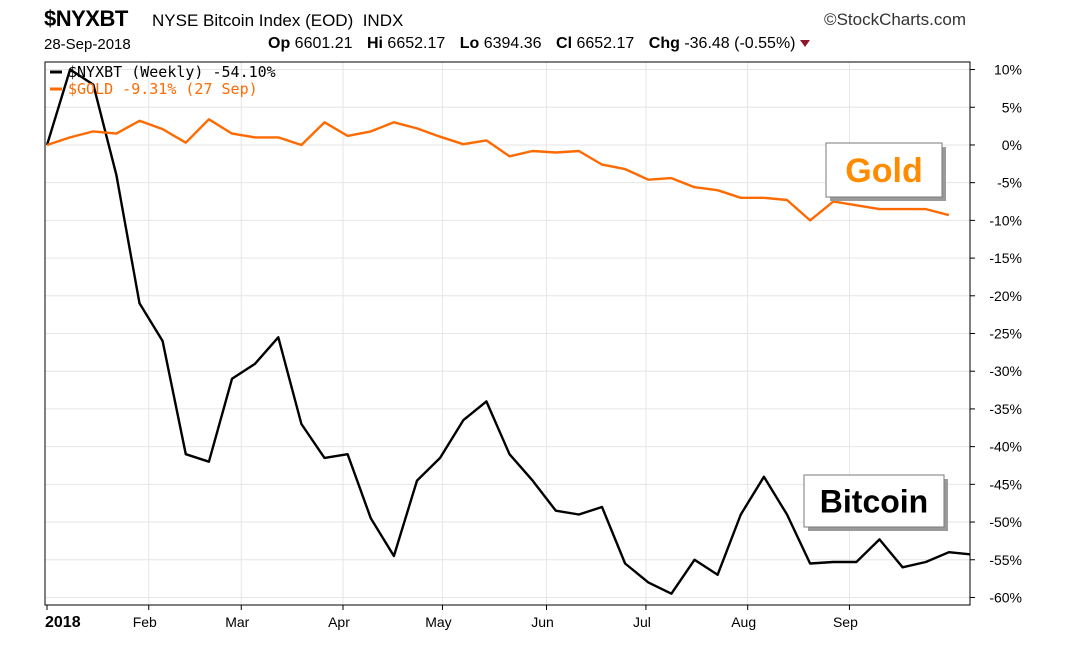  Describe the element at coordinates (1005, 334) in the screenshot. I see `y-tick-label: -25%` at that location.